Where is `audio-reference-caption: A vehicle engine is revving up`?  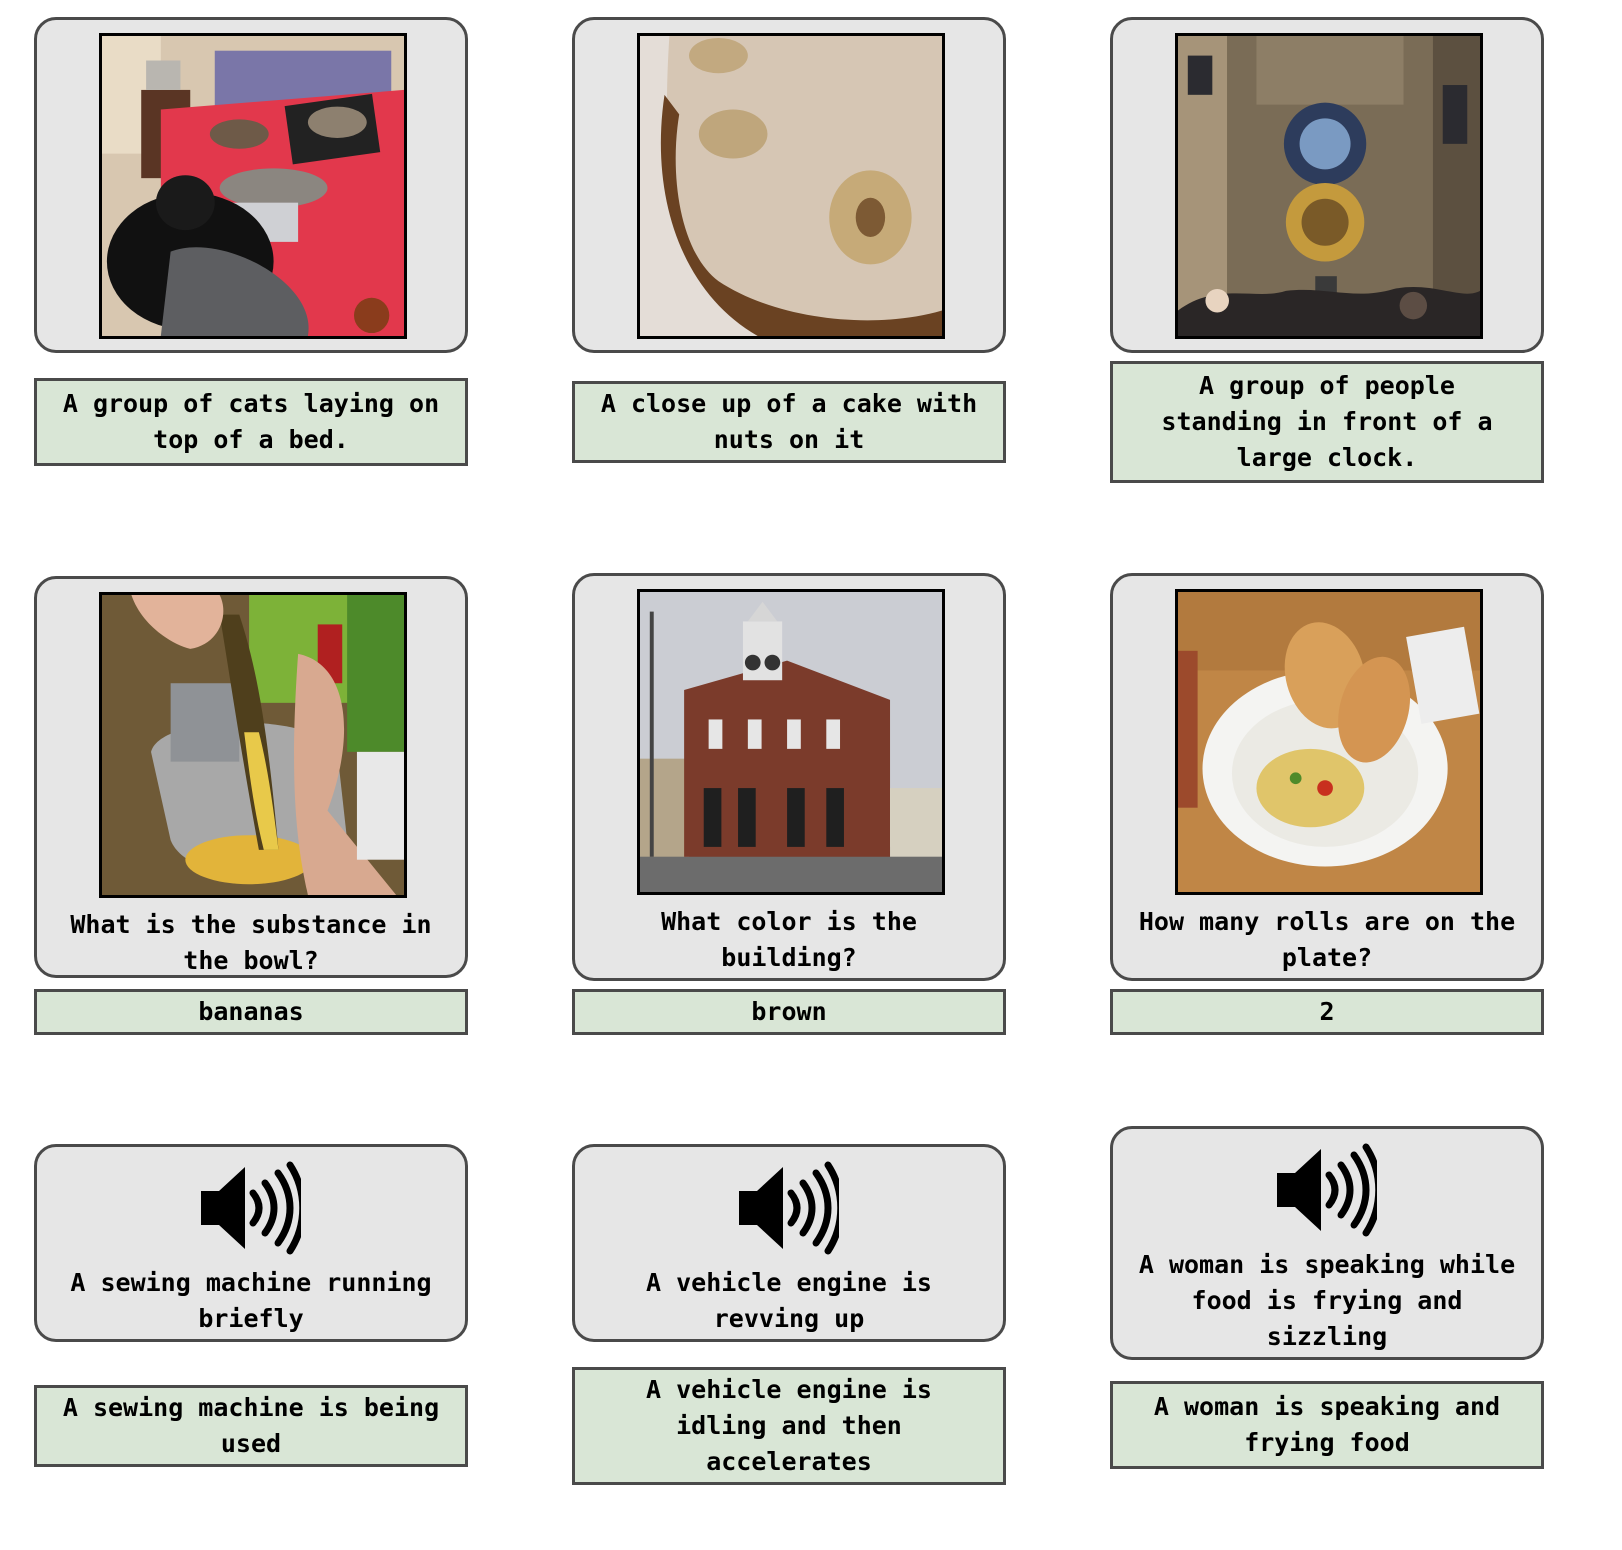
audio-reference-caption: A vehicle engine is revving up is located at coordinates (789, 1300).